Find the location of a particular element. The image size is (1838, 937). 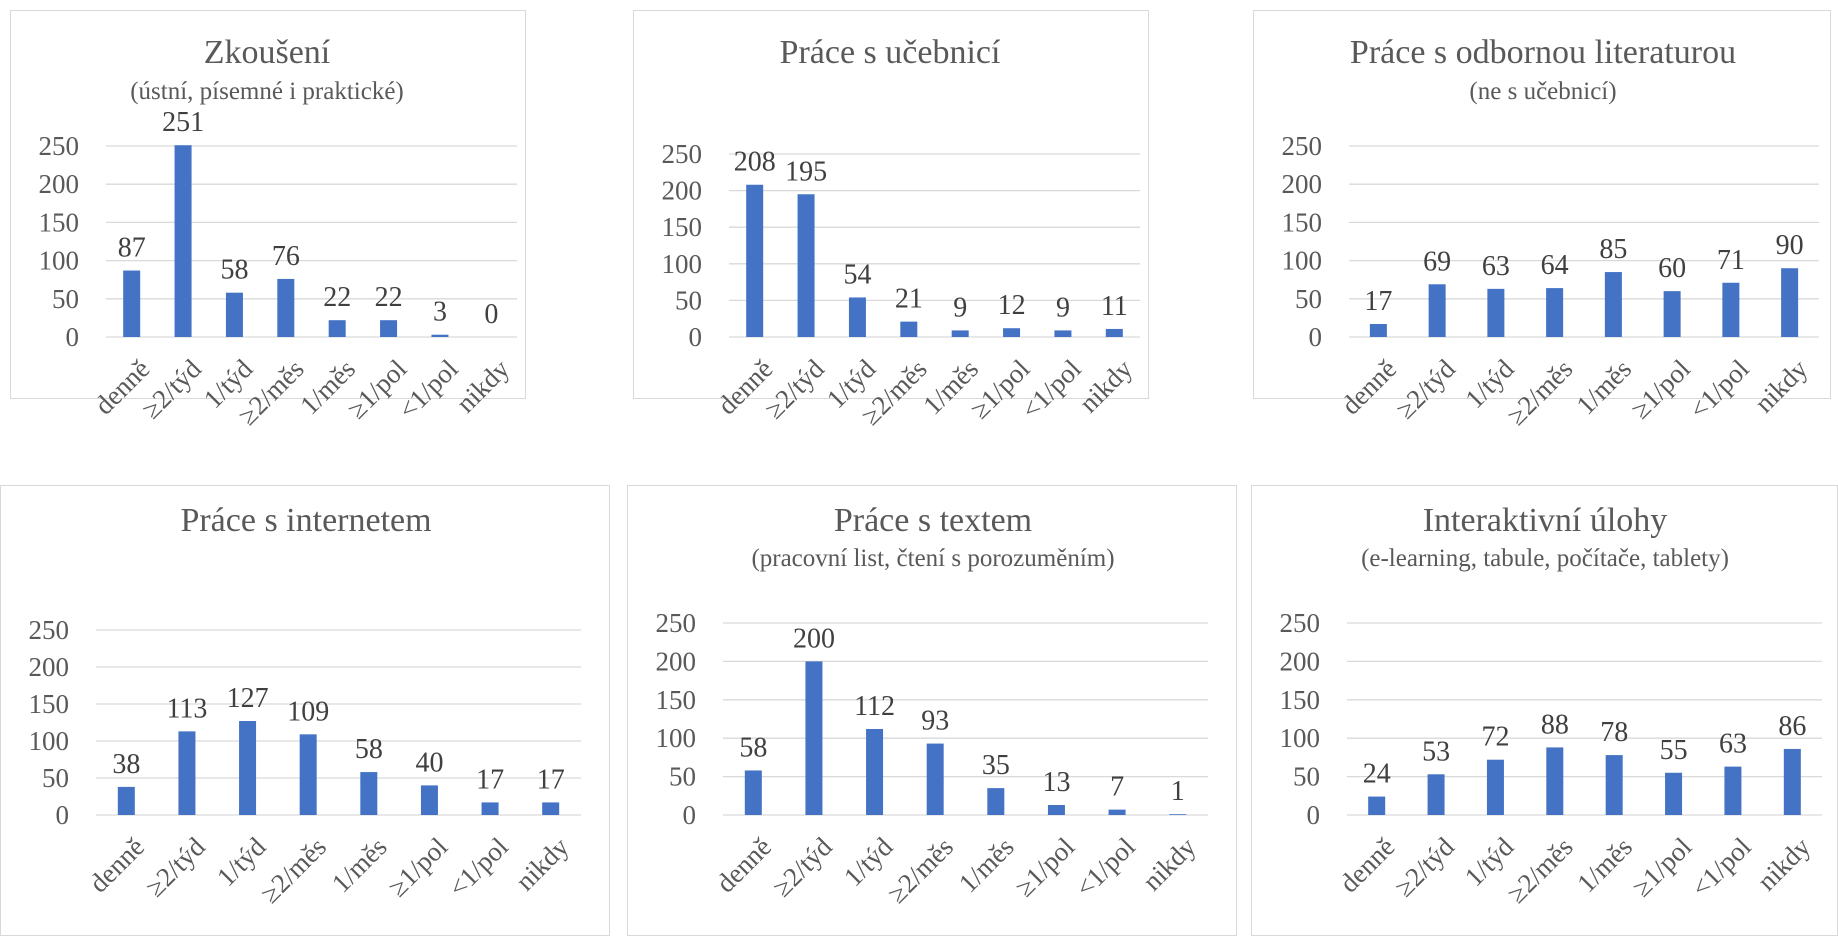

data-label: 40 is located at coordinates (429, 762).